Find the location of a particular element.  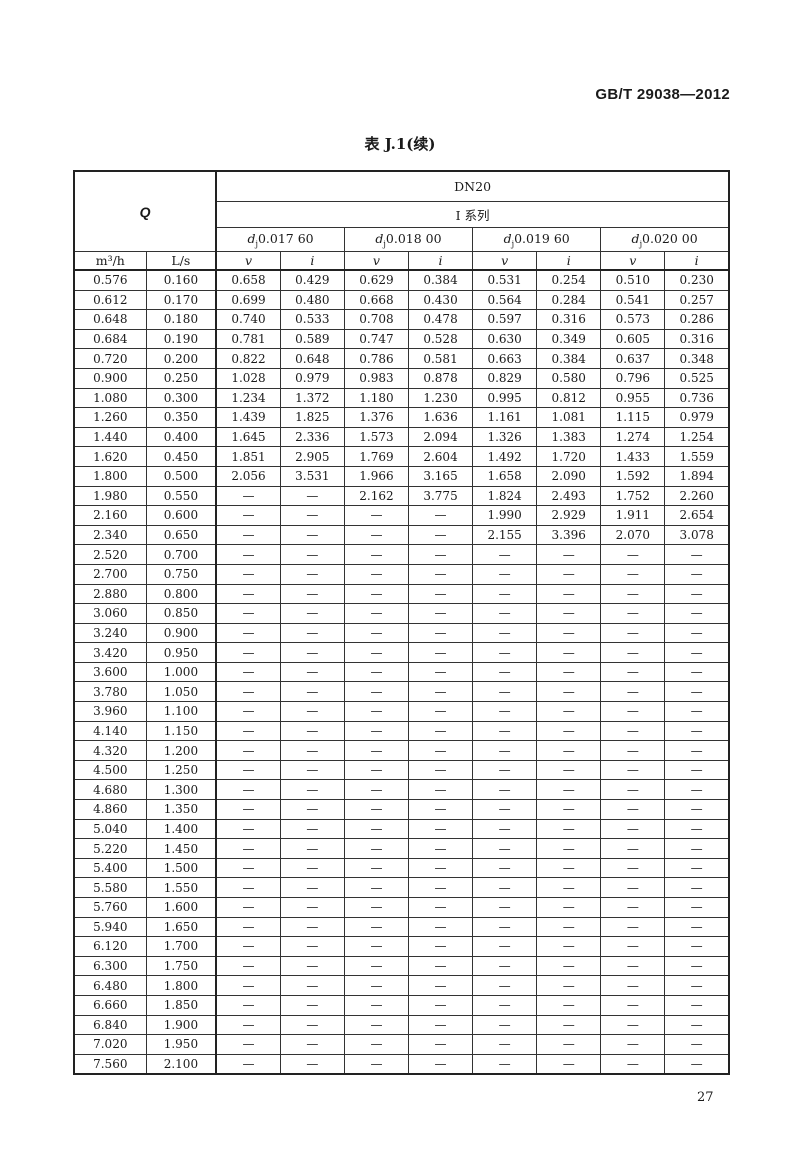

table-cell: 3.420 is located at coordinates (110, 652).